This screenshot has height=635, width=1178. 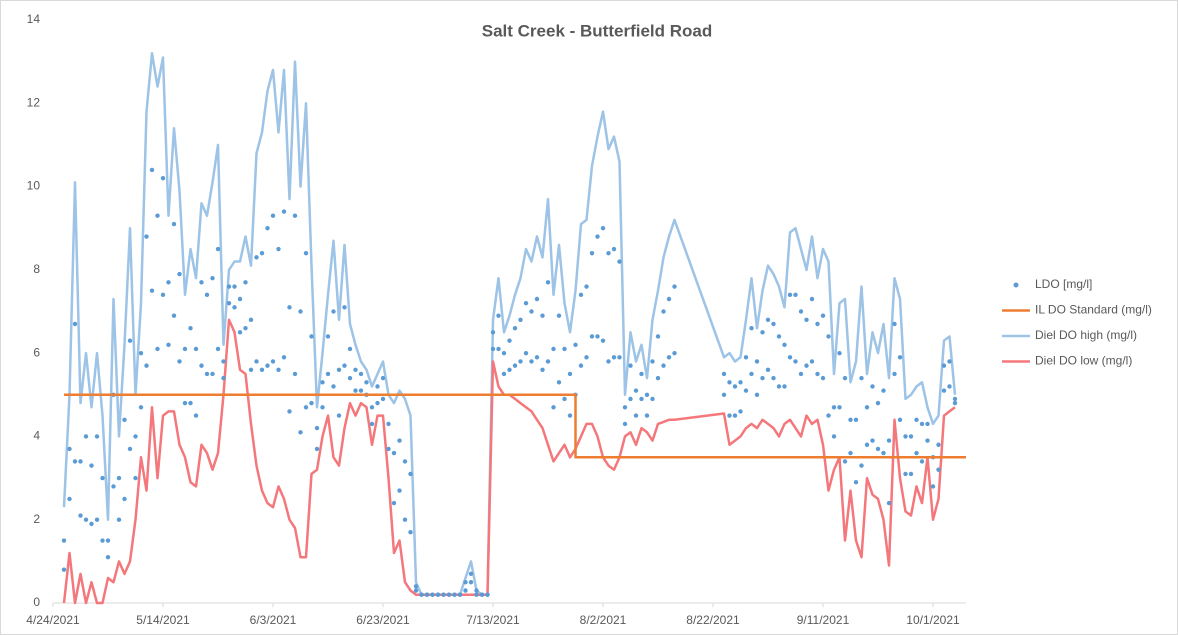 What do you see at coordinates (36, 602) in the screenshot?
I see `y-tick-label: 0` at bounding box center [36, 602].